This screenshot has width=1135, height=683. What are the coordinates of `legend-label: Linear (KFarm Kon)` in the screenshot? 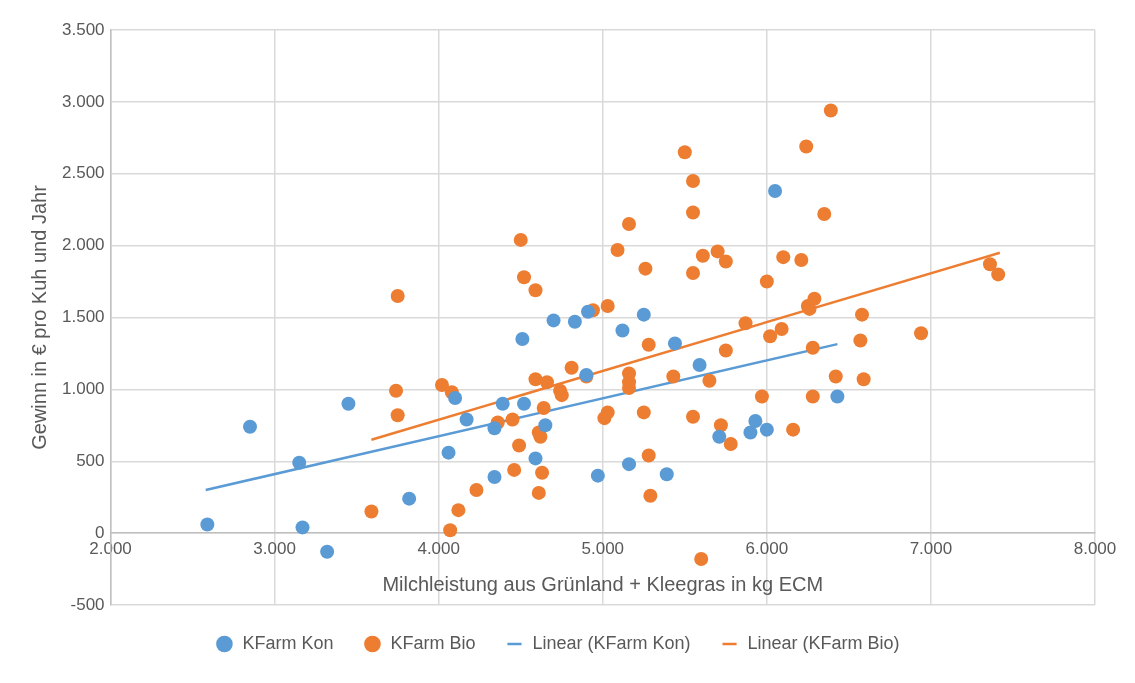 It's located at (611, 642).